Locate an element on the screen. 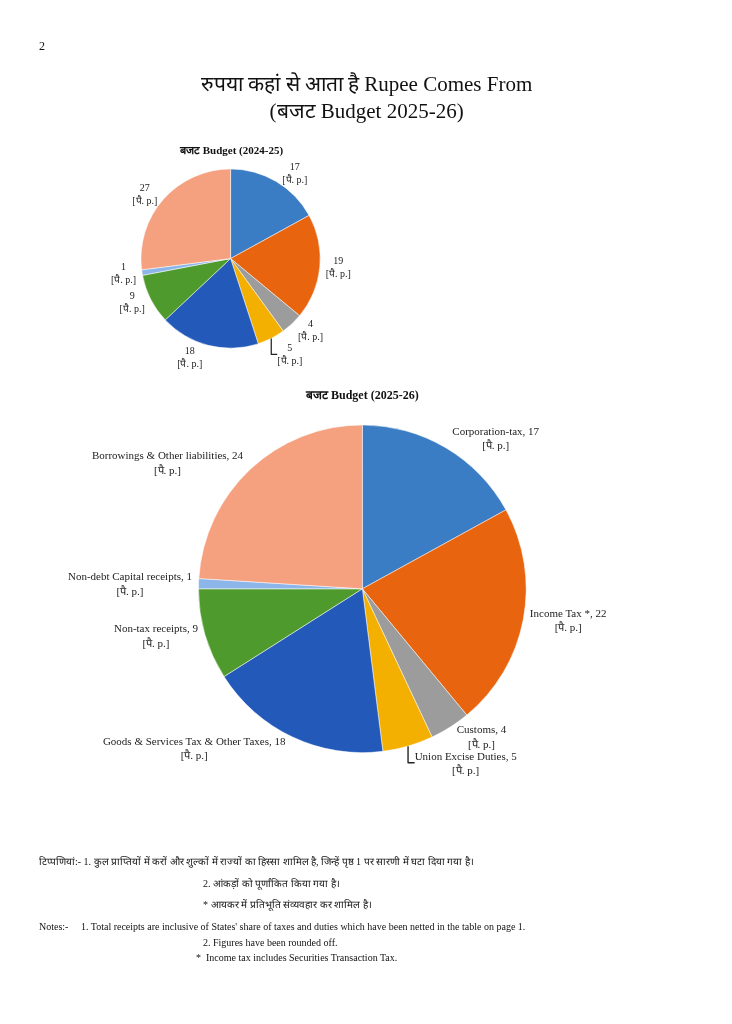 The image size is (732, 1024). slice-label: Union Excise Duties, 5 [पै. p.] is located at coordinates (466, 762).